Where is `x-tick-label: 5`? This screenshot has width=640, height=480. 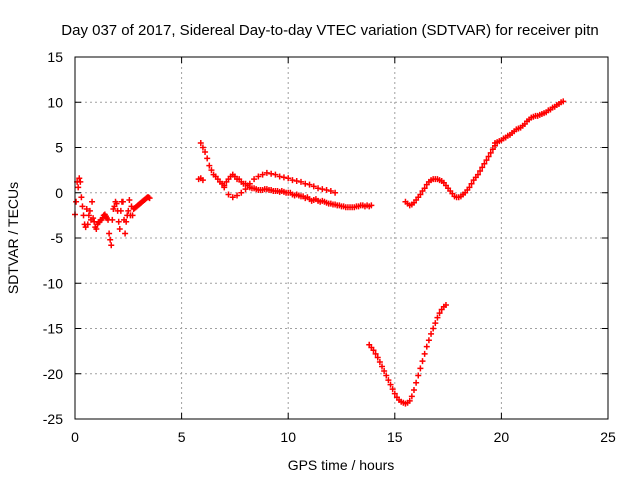 x-tick-label: 5 is located at coordinates (182, 437).